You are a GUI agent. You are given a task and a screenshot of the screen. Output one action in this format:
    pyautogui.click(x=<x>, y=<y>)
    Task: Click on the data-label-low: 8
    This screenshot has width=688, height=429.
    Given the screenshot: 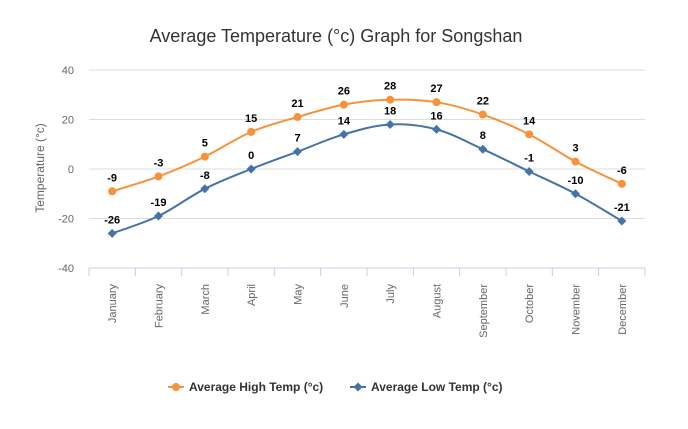 What is the action you would take?
    pyautogui.click(x=483, y=136)
    